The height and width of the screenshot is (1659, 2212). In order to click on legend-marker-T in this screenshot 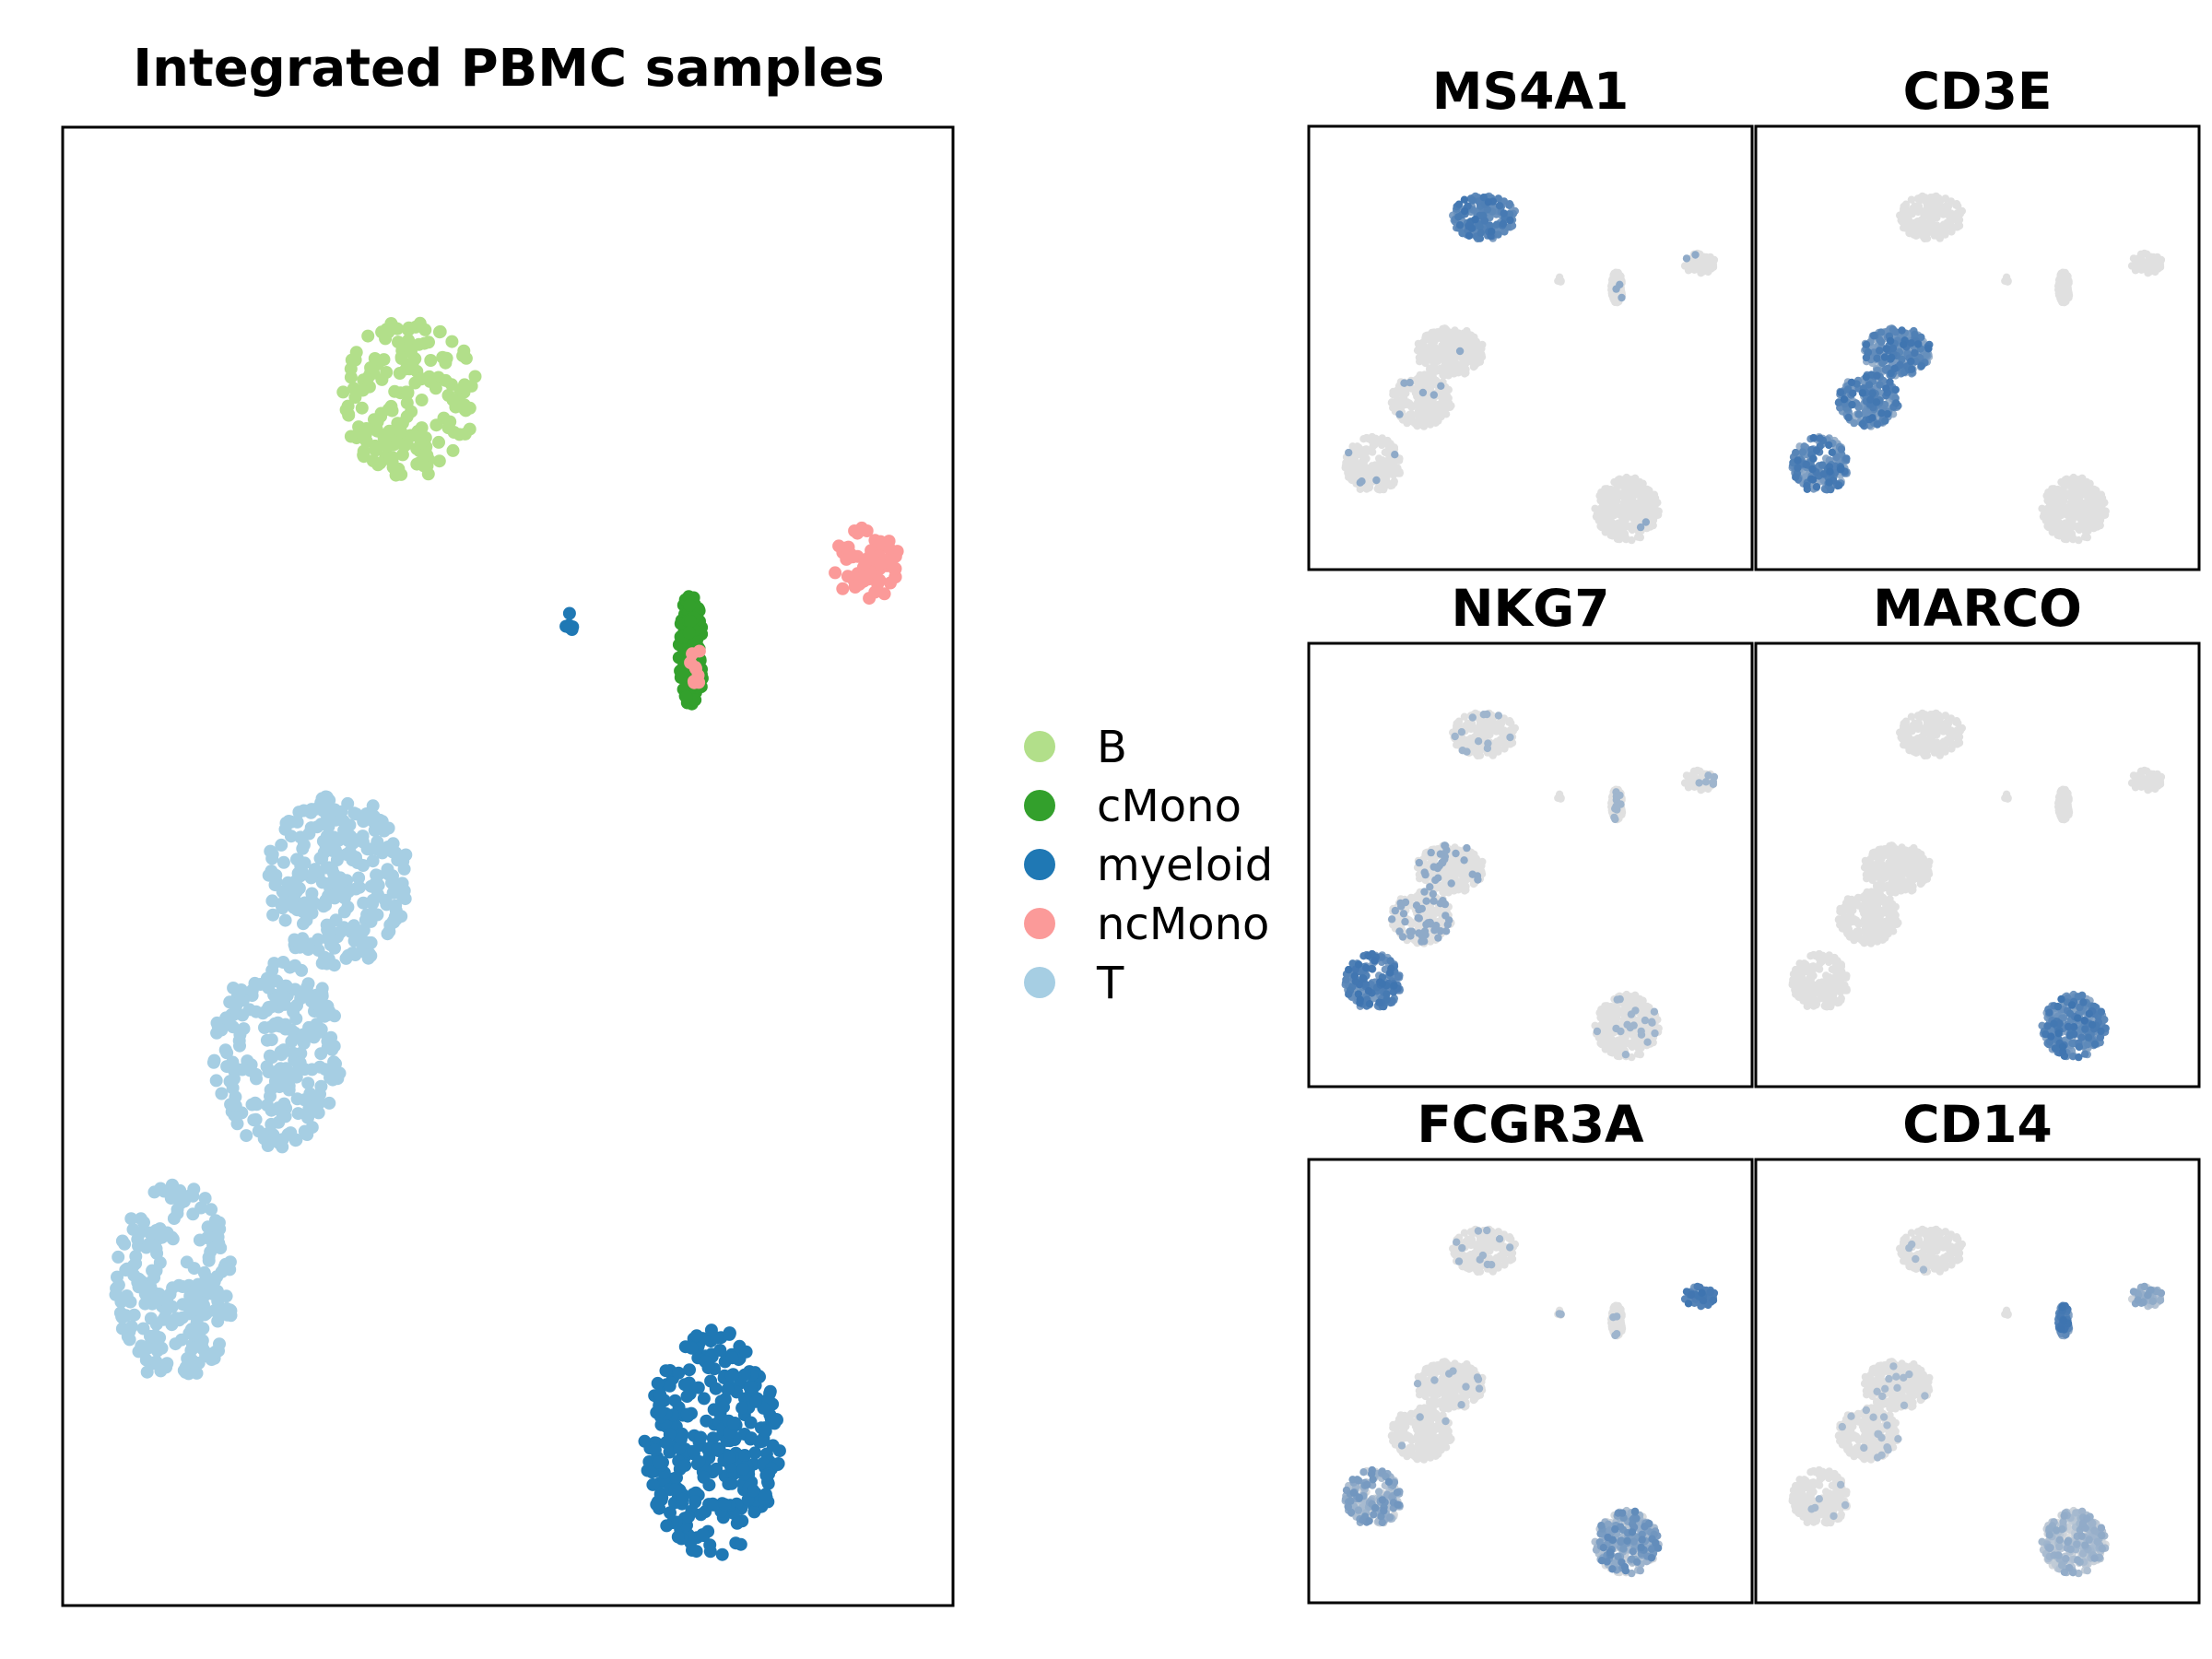, I will do `click(1039, 982)`.